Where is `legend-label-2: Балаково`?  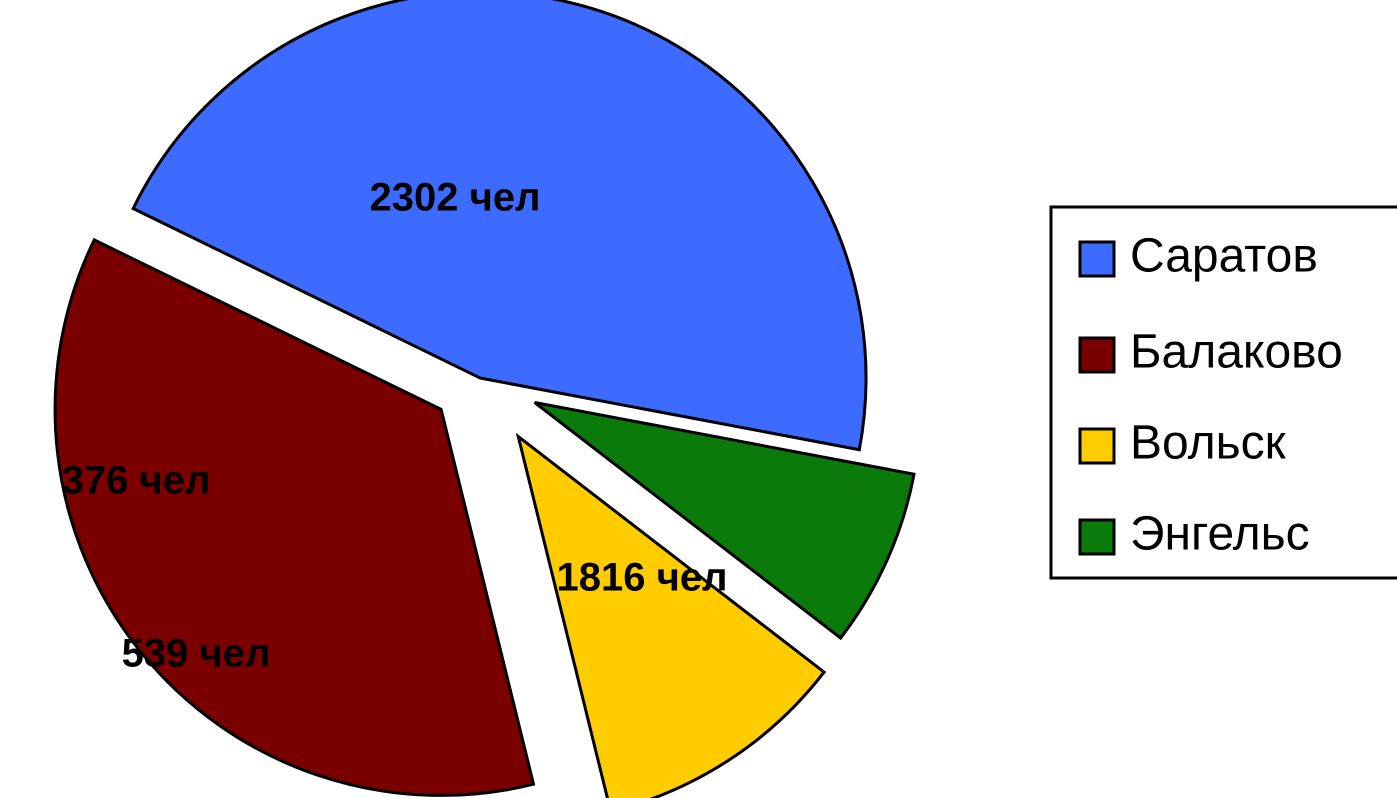
legend-label-2: Балаково is located at coordinates (1236, 352).